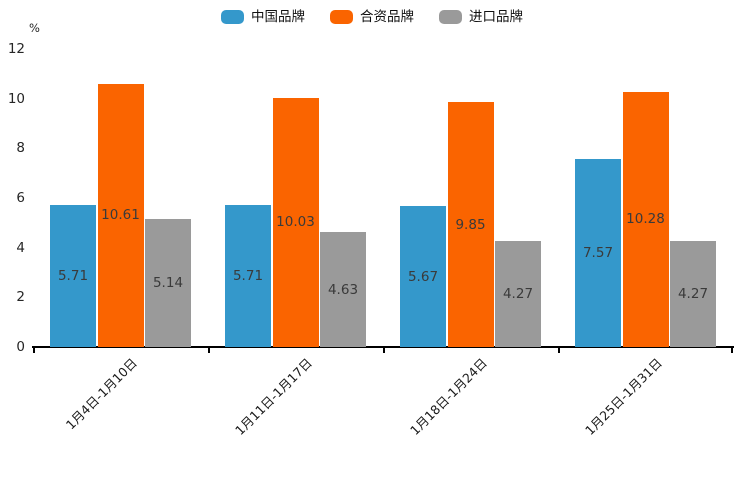 The width and height of the screenshot is (744, 496). I want to click on bar-series1-group2: 5.71, so click(248, 276).